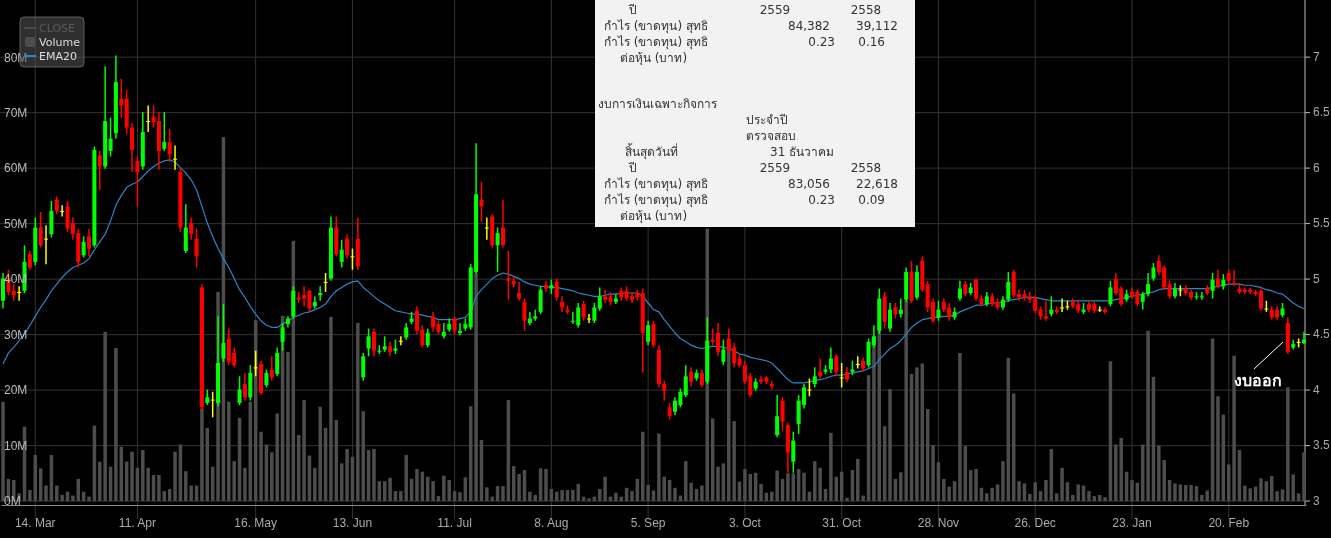  What do you see at coordinates (16, 112) in the screenshot?
I see `y-tick-label: 70M` at bounding box center [16, 112].